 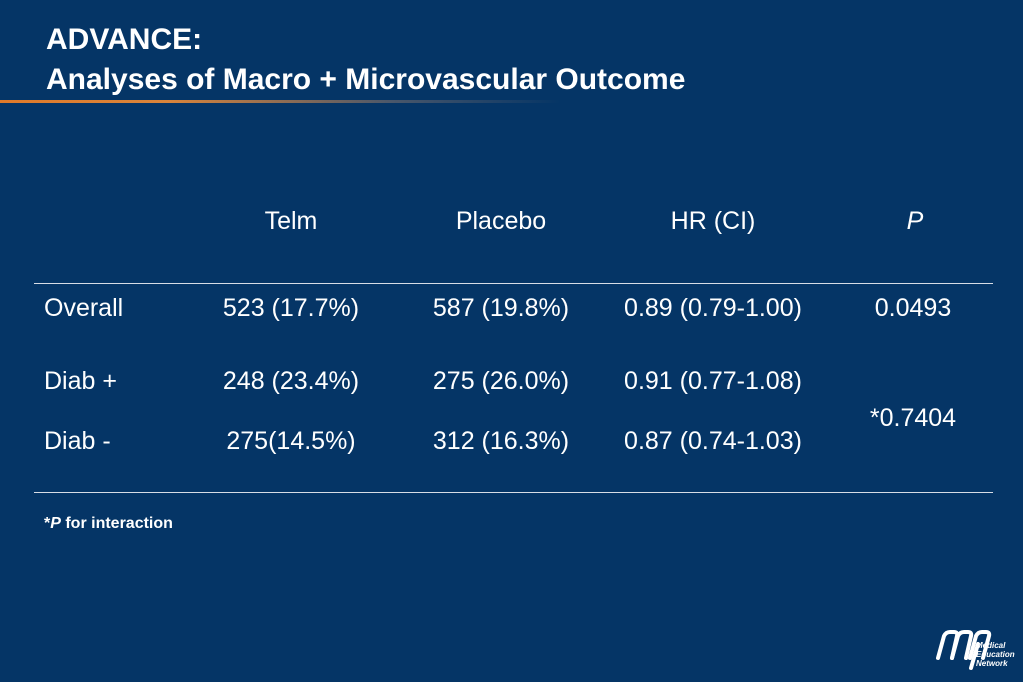 I want to click on header-p: P, so click(x=915, y=221).